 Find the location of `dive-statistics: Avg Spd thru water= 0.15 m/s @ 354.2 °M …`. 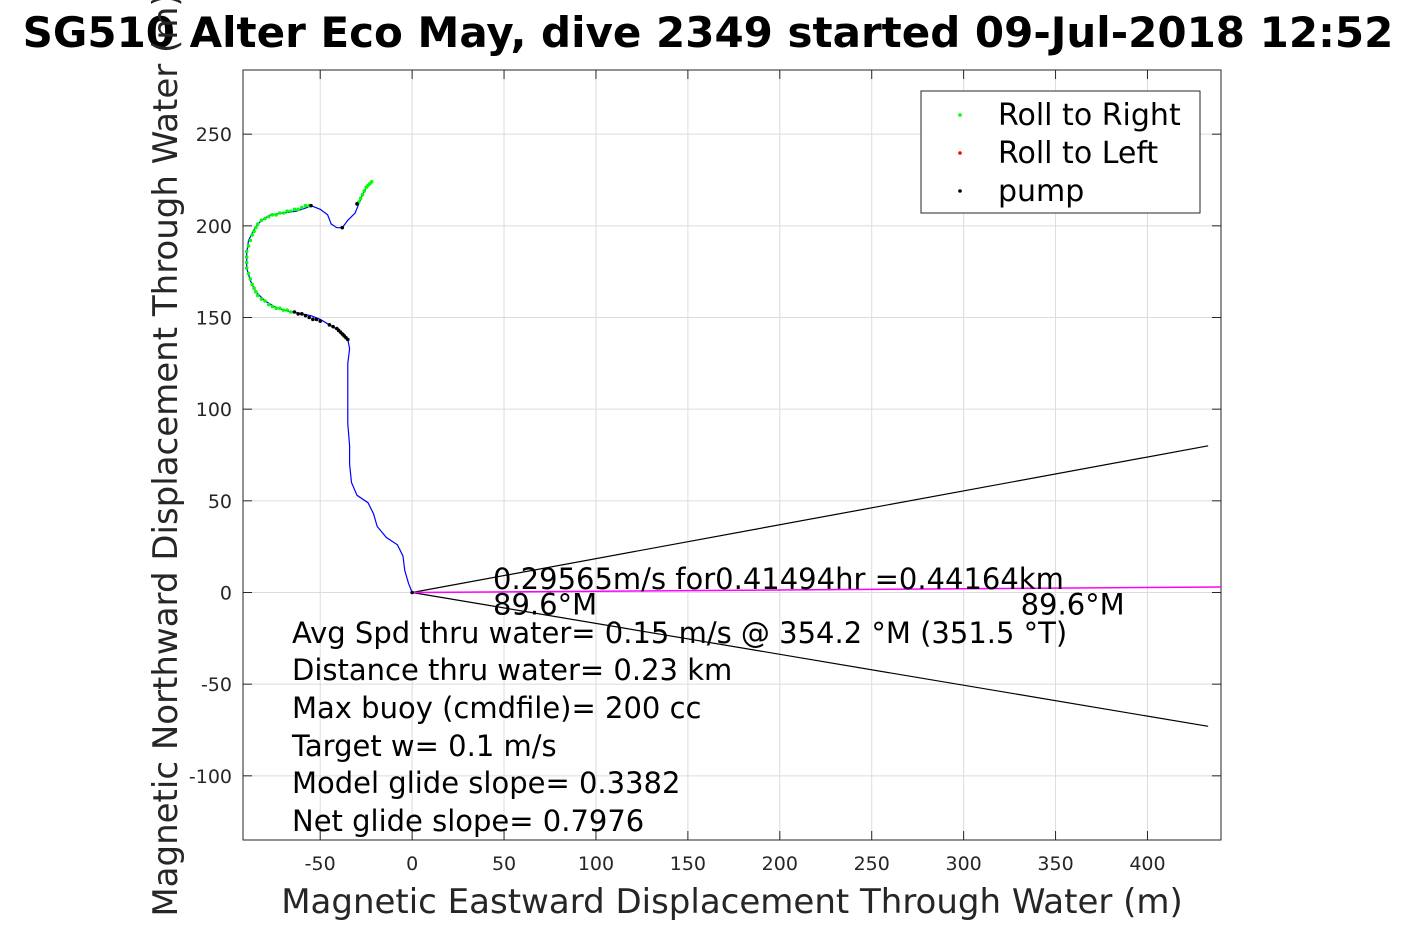

dive-statistics: Avg Spd thru water= 0.15 m/s @ 354.2 °M … is located at coordinates (679, 727).